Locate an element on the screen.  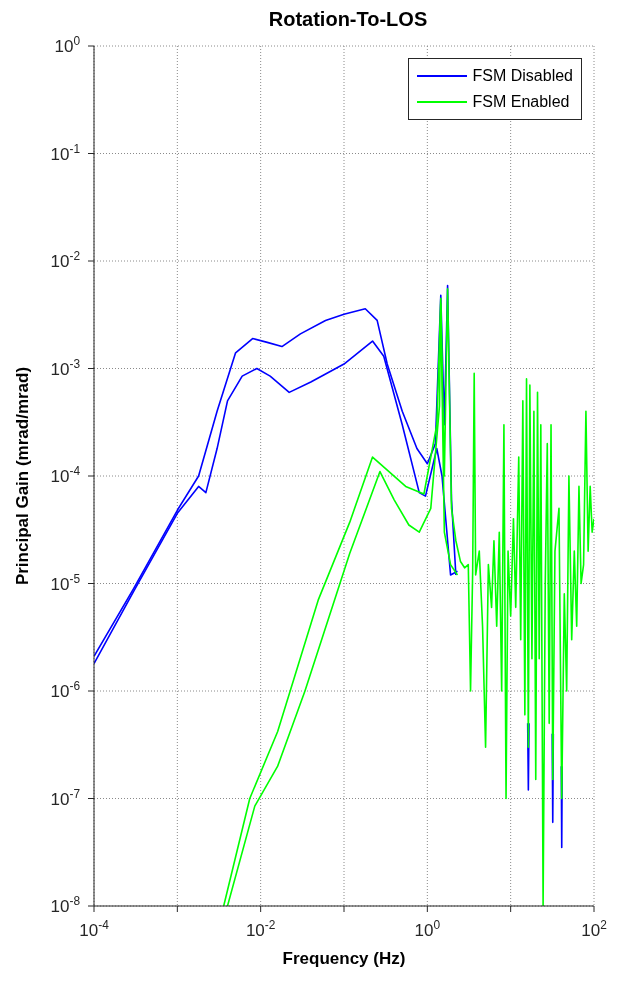
x-tick-label: 10$^{0}$ is located at coordinates (427, 929).